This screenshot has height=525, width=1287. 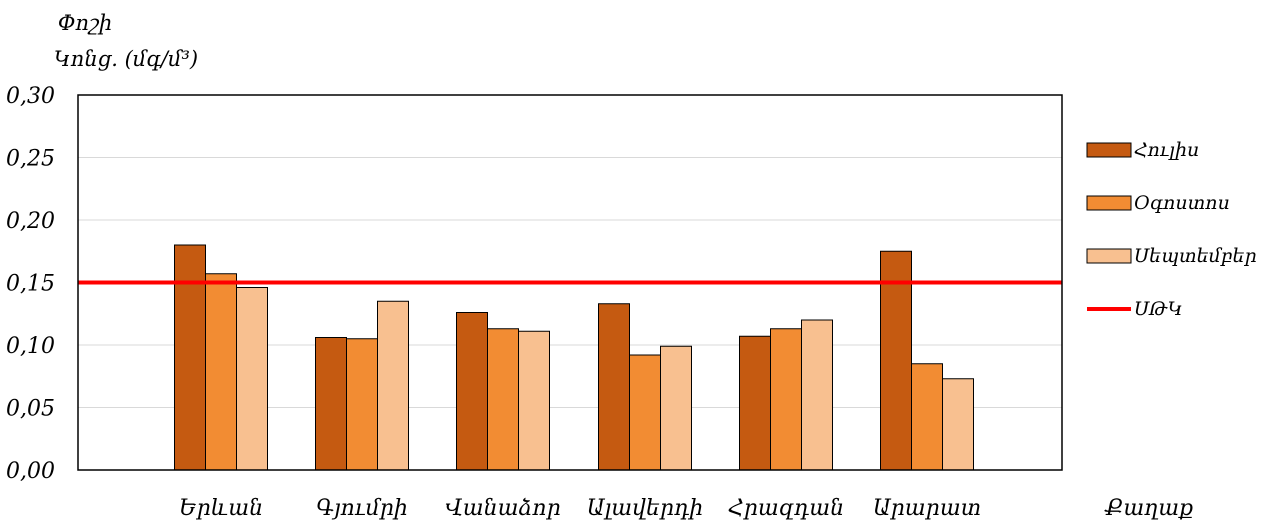 I want to click on legend-label: ՍԹԿ, so click(x=1158, y=309).